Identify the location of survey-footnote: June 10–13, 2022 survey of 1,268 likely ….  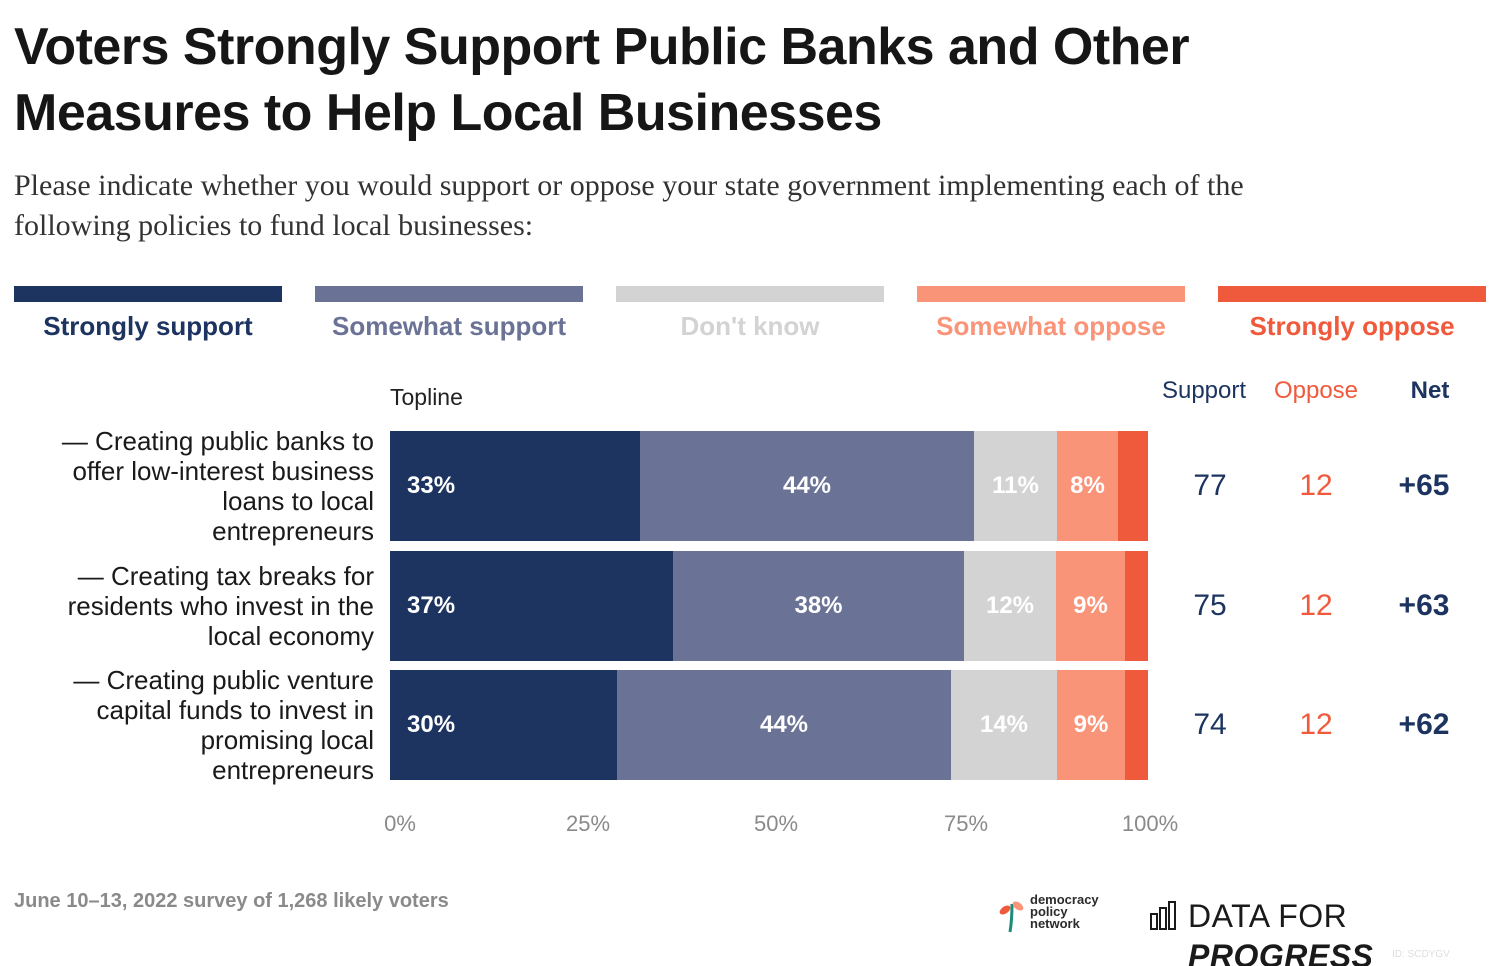
(231, 901).